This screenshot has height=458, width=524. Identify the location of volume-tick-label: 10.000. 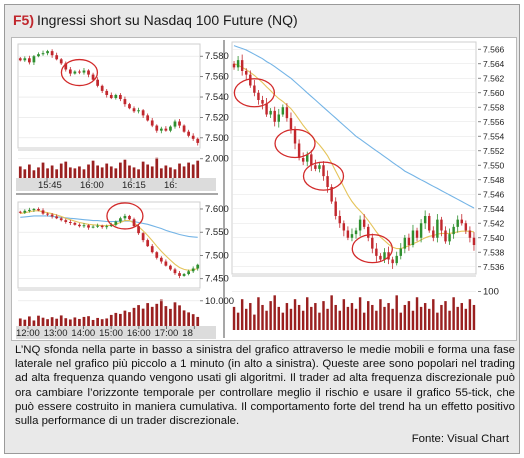
(219, 301).